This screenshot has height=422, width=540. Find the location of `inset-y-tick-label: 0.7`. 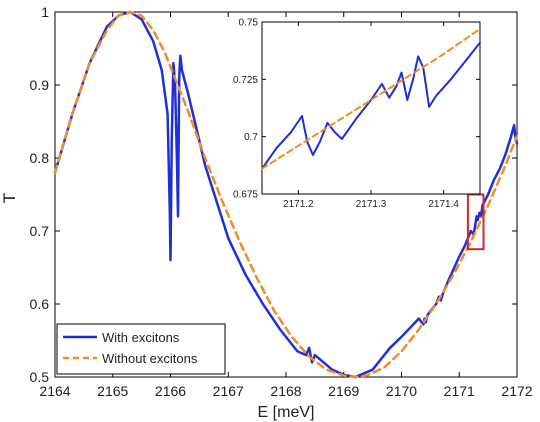

inset-y-tick-label: 0.7 is located at coordinates (251, 137).